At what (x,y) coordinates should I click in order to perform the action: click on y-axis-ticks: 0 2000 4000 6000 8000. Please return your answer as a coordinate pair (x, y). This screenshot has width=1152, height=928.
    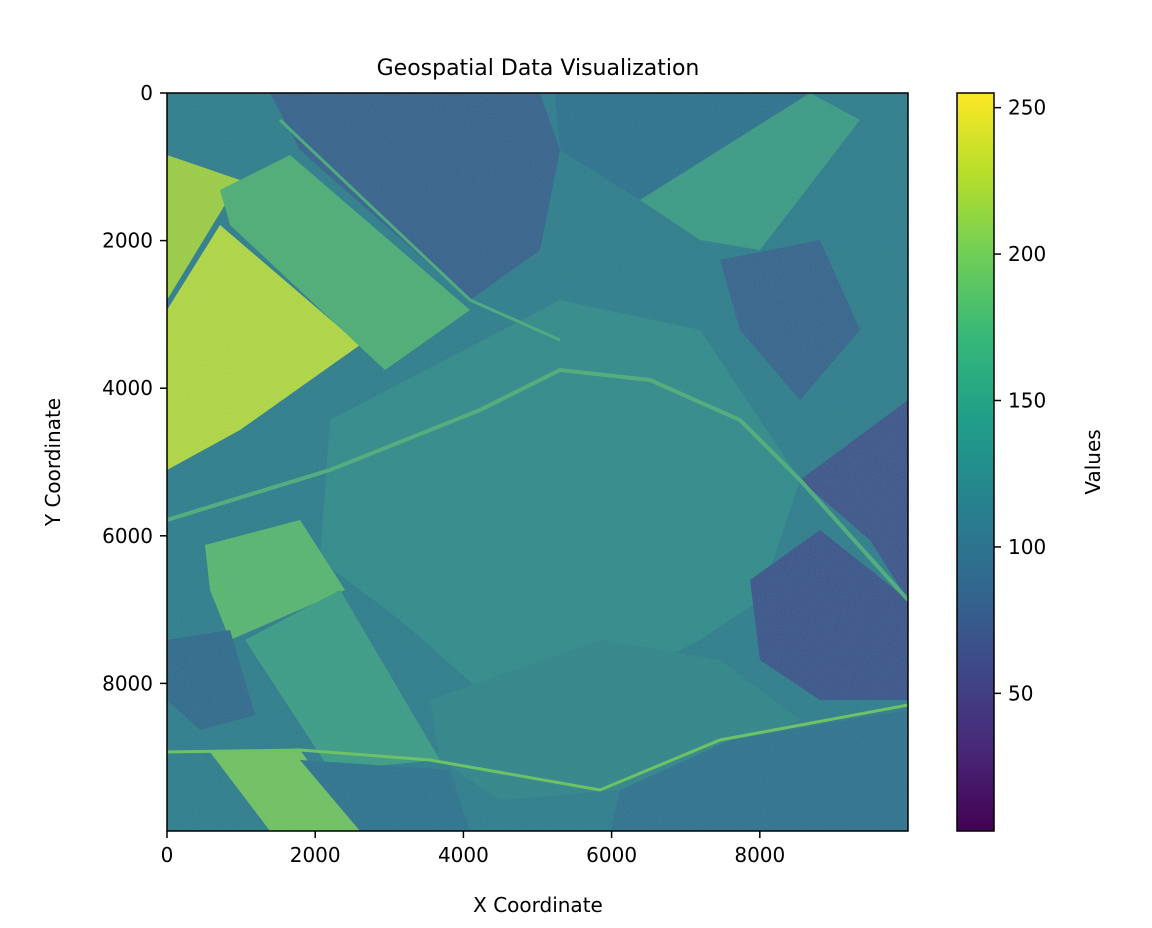
    Looking at the image, I should click on (134, 388).